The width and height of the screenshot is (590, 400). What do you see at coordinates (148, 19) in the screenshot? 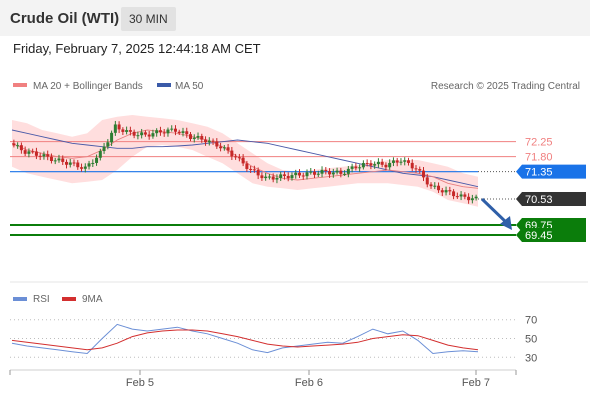
I see `timeframe-button: 30 MIN` at bounding box center [148, 19].